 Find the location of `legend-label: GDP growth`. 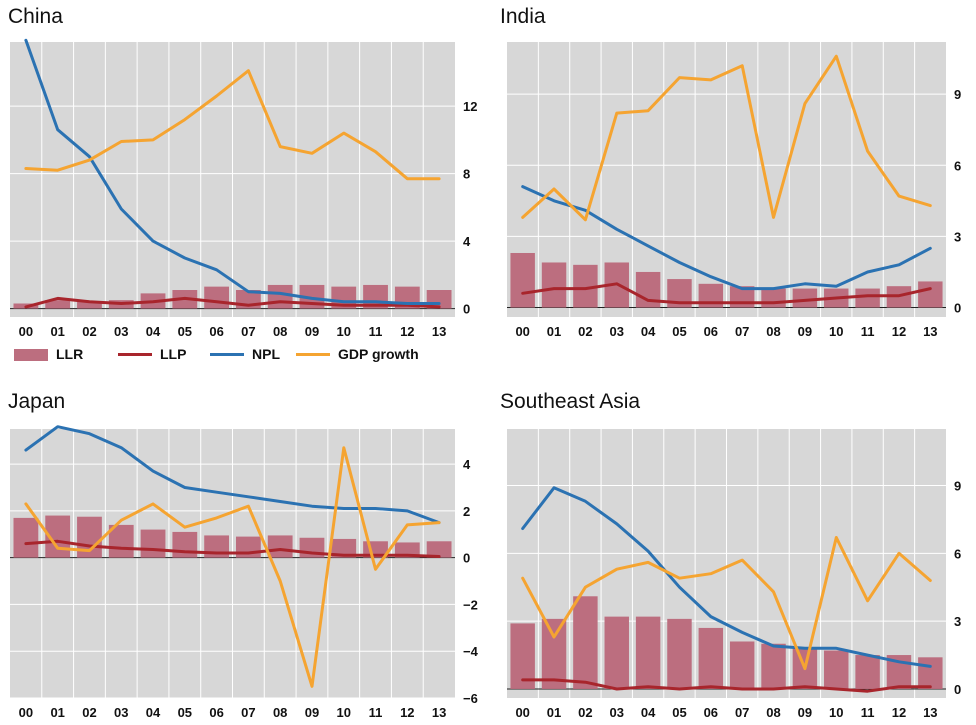

legend-label: GDP growth is located at coordinates (378, 354).